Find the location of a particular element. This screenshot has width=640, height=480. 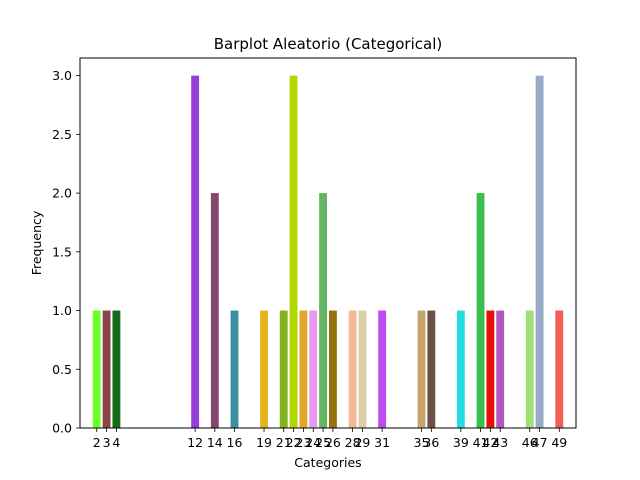

x-tick-label-3: 3 is located at coordinates (107, 442).